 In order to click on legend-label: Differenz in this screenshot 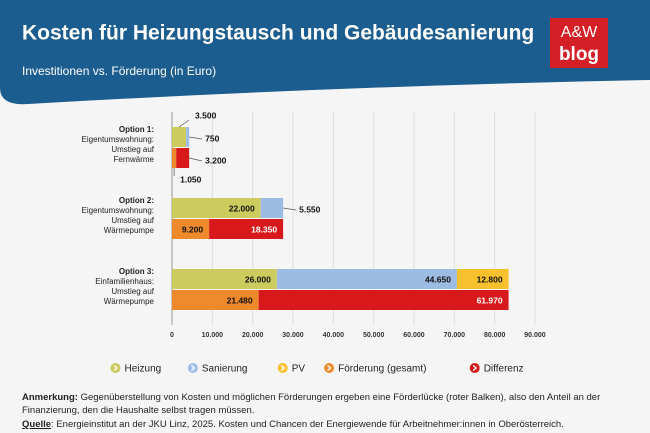, I will do `click(504, 369)`.